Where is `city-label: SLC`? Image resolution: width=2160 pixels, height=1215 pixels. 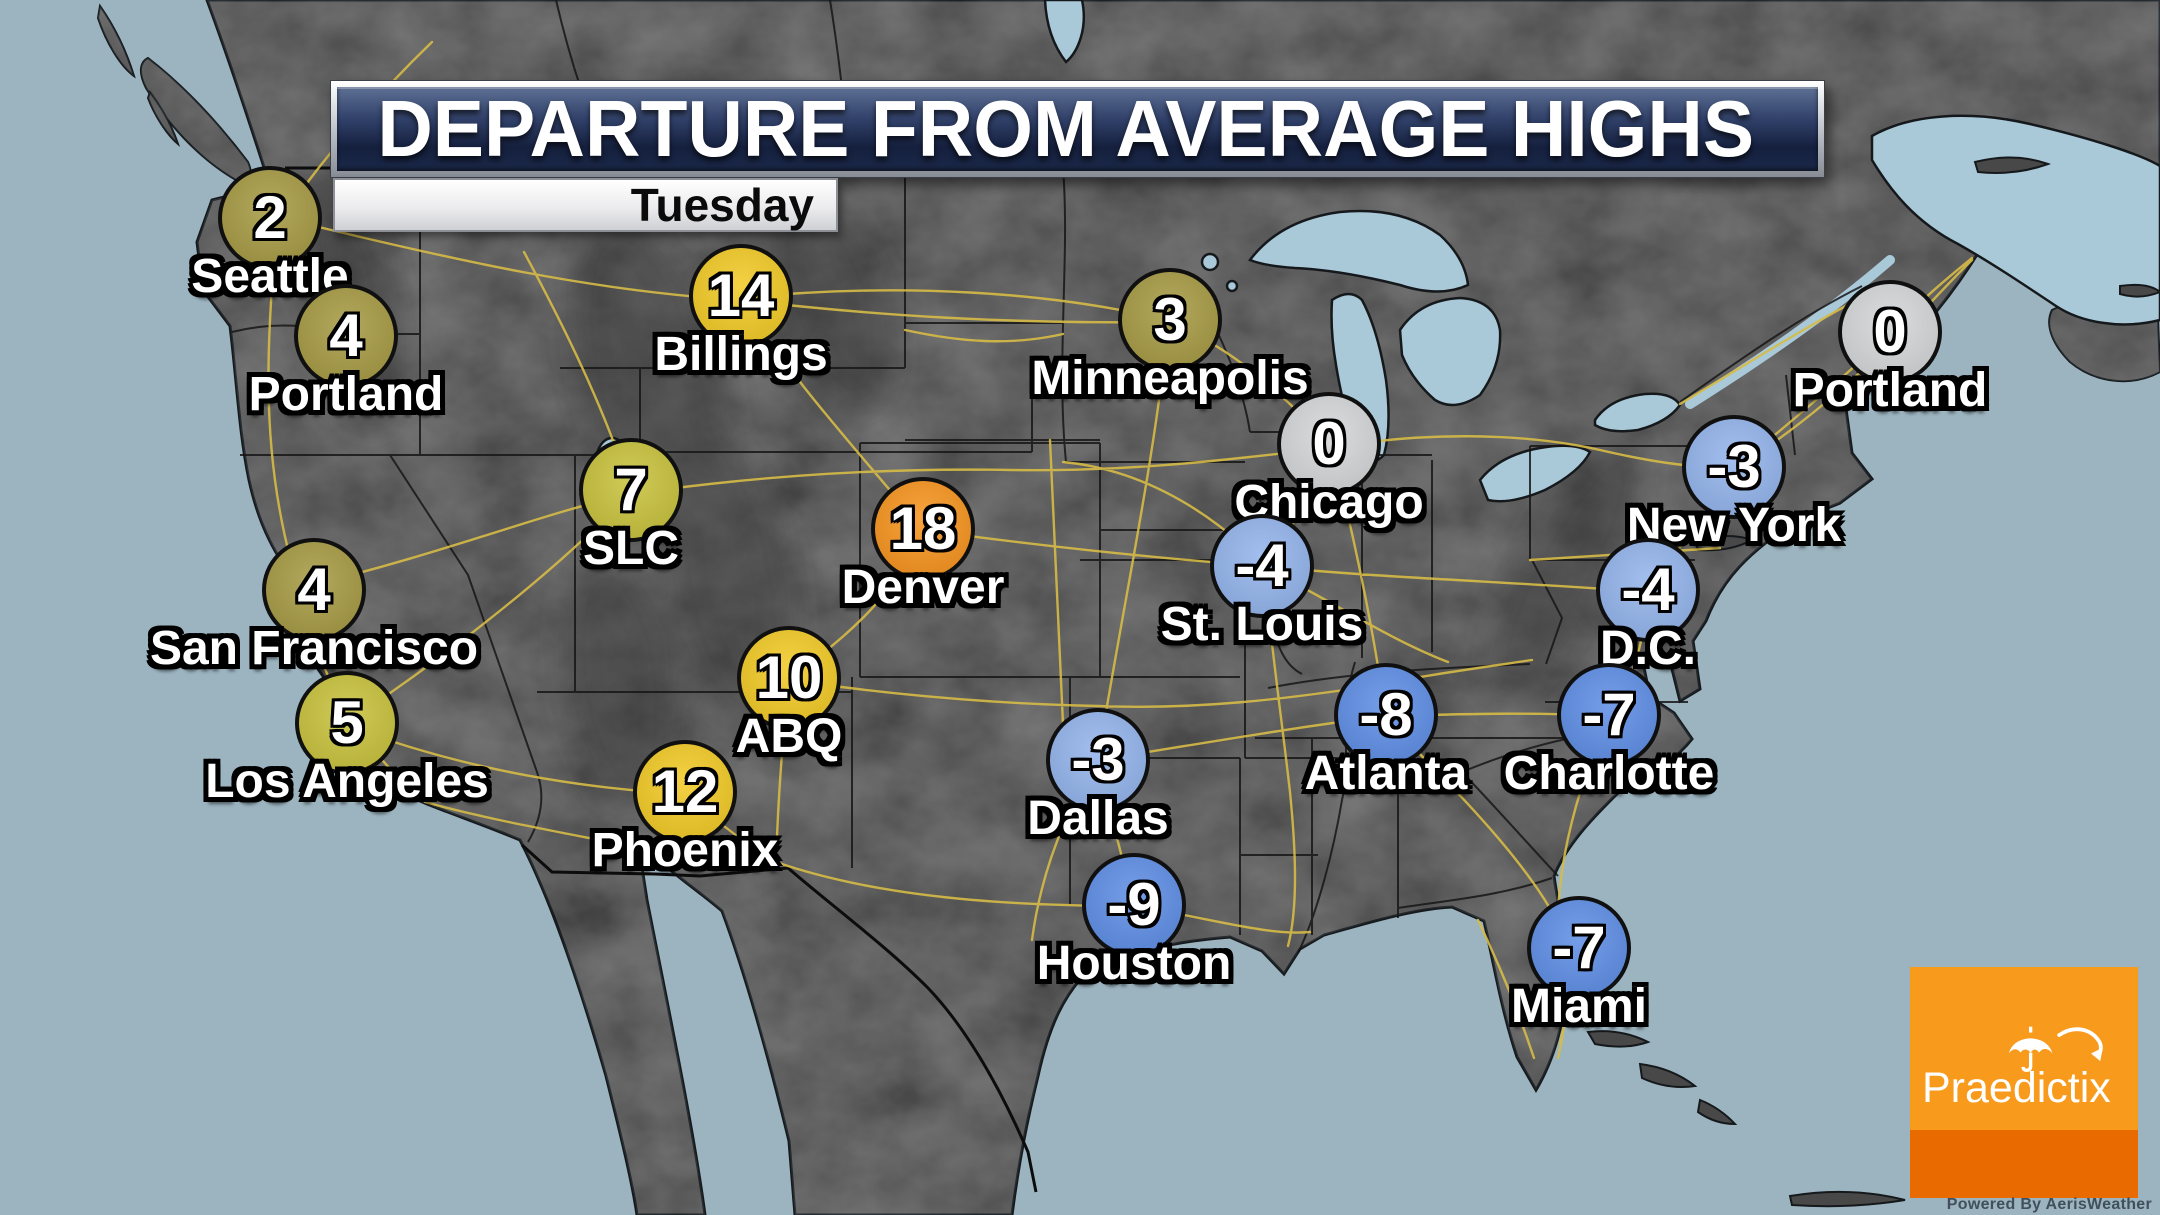
city-label: SLC is located at coordinates (631, 548).